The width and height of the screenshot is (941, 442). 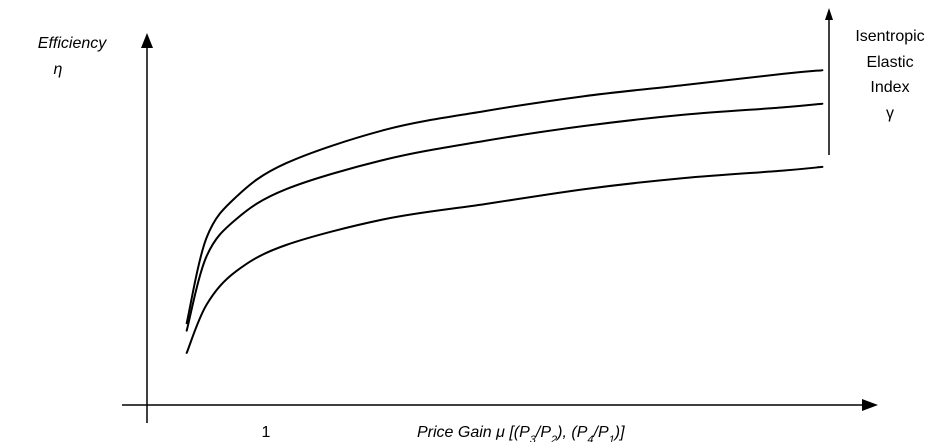 What do you see at coordinates (889, 87) in the screenshot?
I see `annotation-line-3: Index` at bounding box center [889, 87].